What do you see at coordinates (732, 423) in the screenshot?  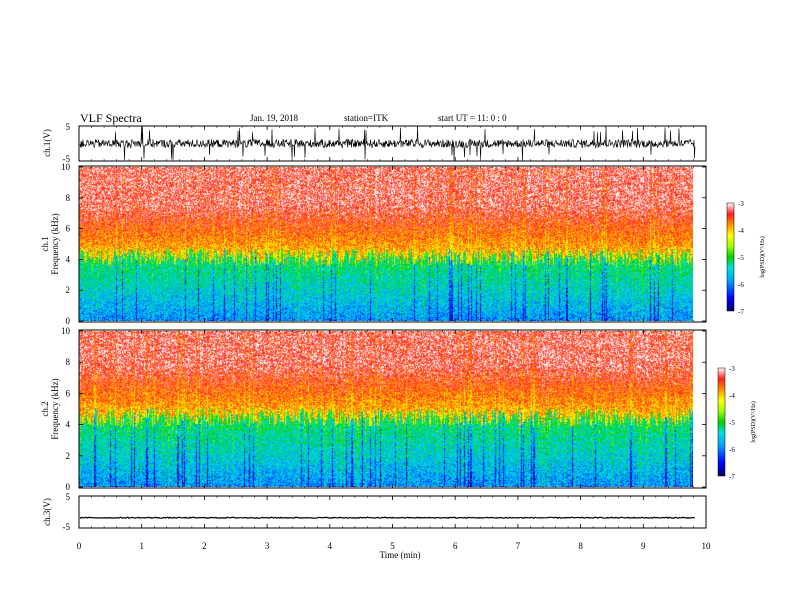 I see `ch2-colorbar-tick: -5` at bounding box center [732, 423].